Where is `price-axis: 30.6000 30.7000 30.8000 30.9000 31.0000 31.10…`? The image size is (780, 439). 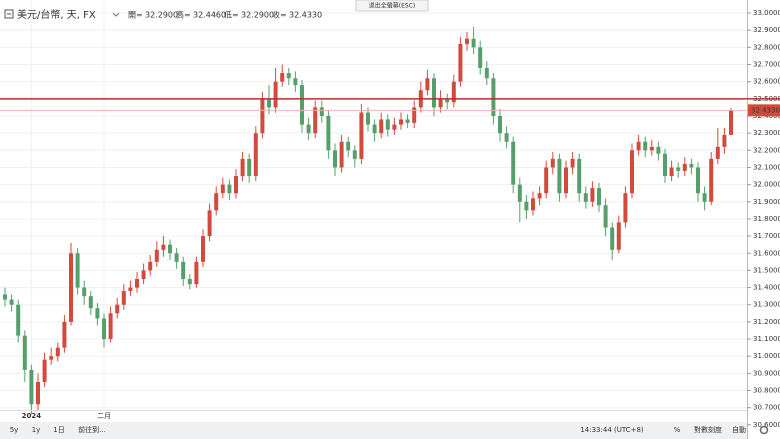 price-axis: 30.6000 30.7000 30.8000 30.9000 31.0000 31.10… is located at coordinates (763, 219).